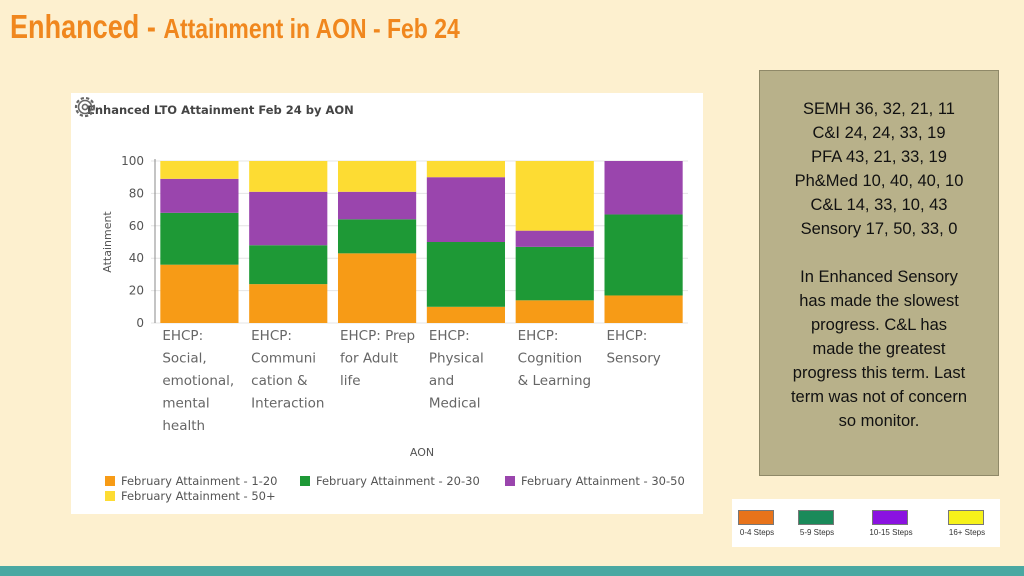 Image resolution: width=1024 pixels, height=576 pixels. I want to click on x-tick-label: mental, so click(185, 404).